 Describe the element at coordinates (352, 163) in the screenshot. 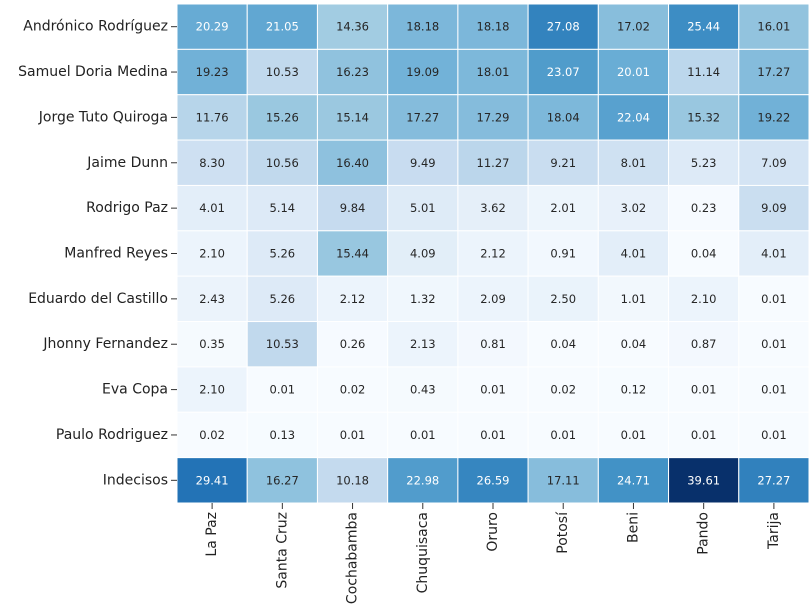

I see `cell-value-label: 16.40` at that location.